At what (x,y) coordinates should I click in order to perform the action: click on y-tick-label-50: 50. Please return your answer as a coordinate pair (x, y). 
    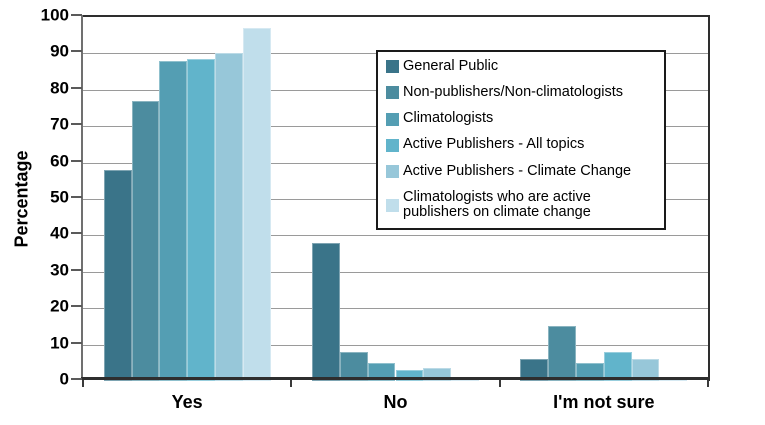
    Looking at the image, I should click on (59, 197).